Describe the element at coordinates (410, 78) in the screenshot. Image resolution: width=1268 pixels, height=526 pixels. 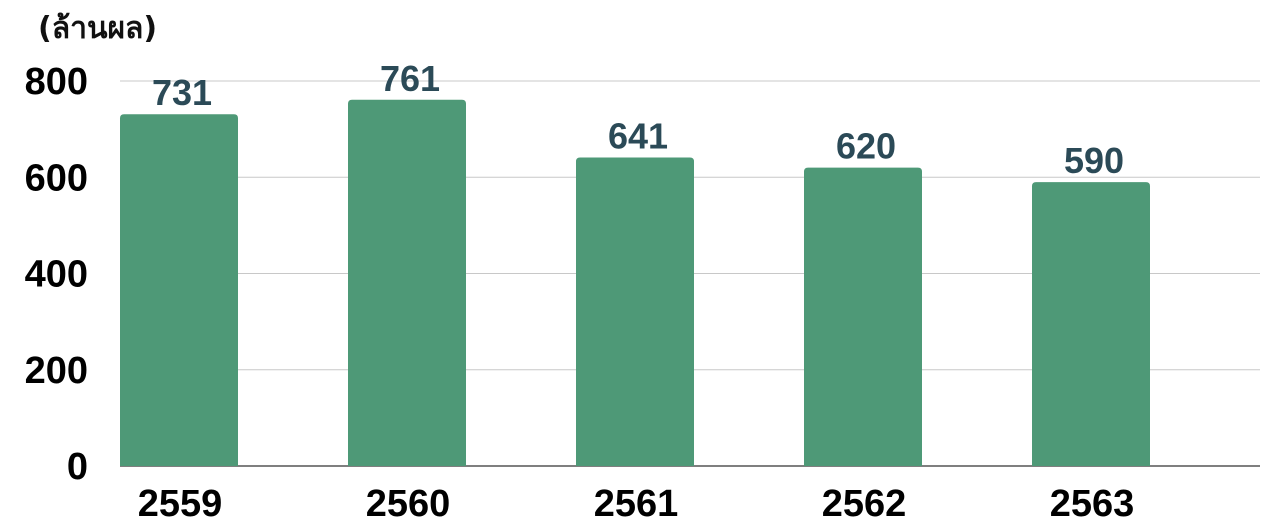
I see `bar-value-label: 761` at that location.